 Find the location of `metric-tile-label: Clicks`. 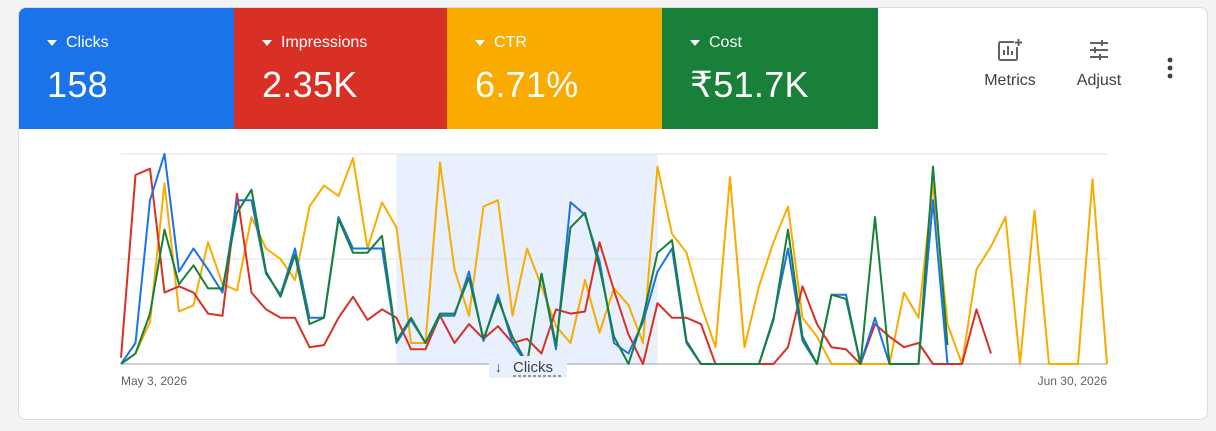

metric-tile-label: Clicks is located at coordinates (87, 42).